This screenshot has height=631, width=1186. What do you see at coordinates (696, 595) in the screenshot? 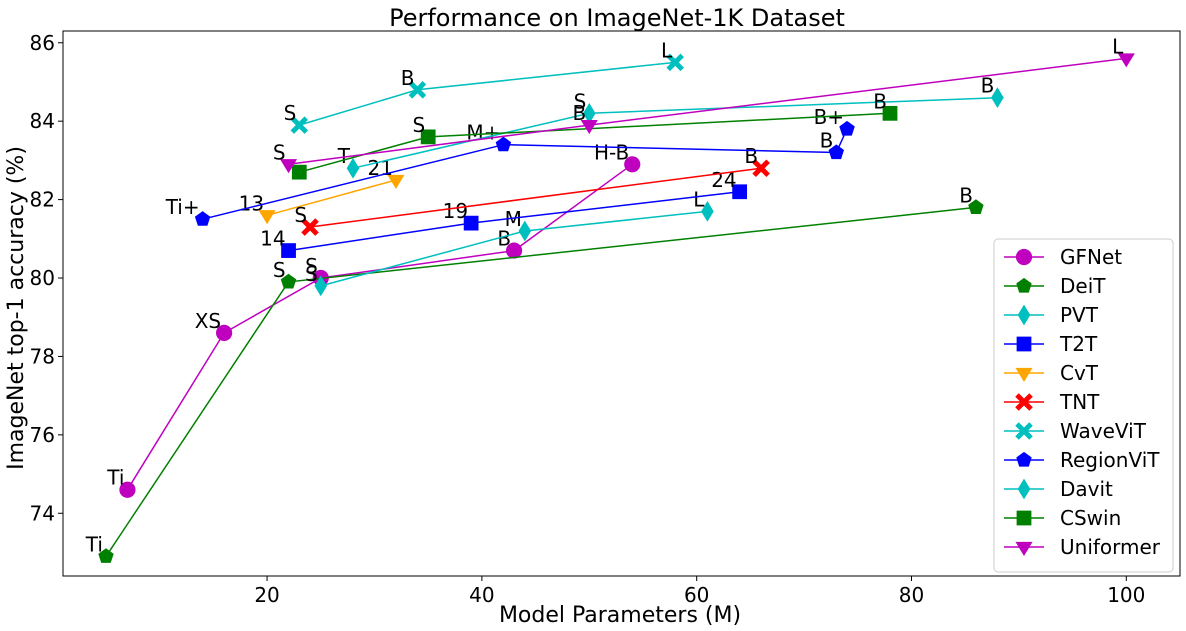
I see `x-tick-label: 60` at bounding box center [696, 595].